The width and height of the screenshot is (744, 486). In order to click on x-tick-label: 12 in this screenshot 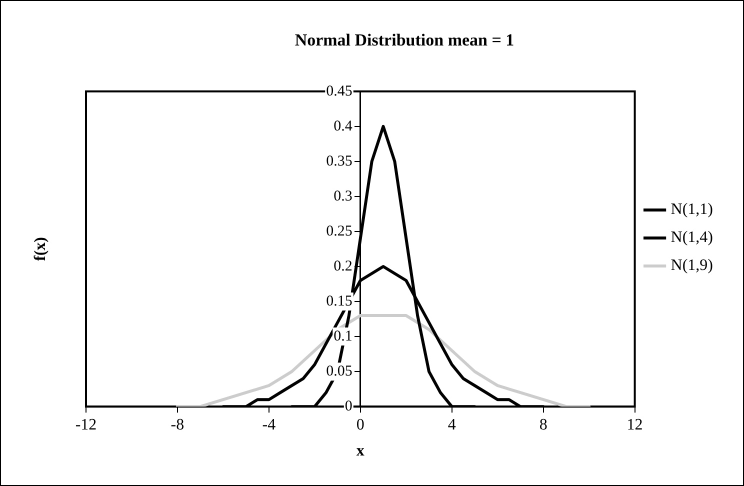, I will do `click(634, 425)`.